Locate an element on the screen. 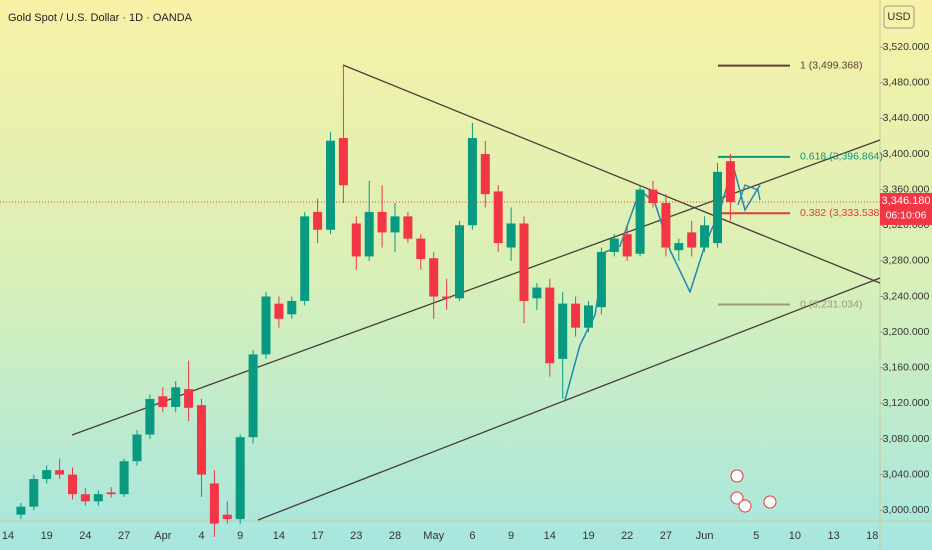 The image size is (932, 550). x-tick-label: Apr is located at coordinates (162, 536).